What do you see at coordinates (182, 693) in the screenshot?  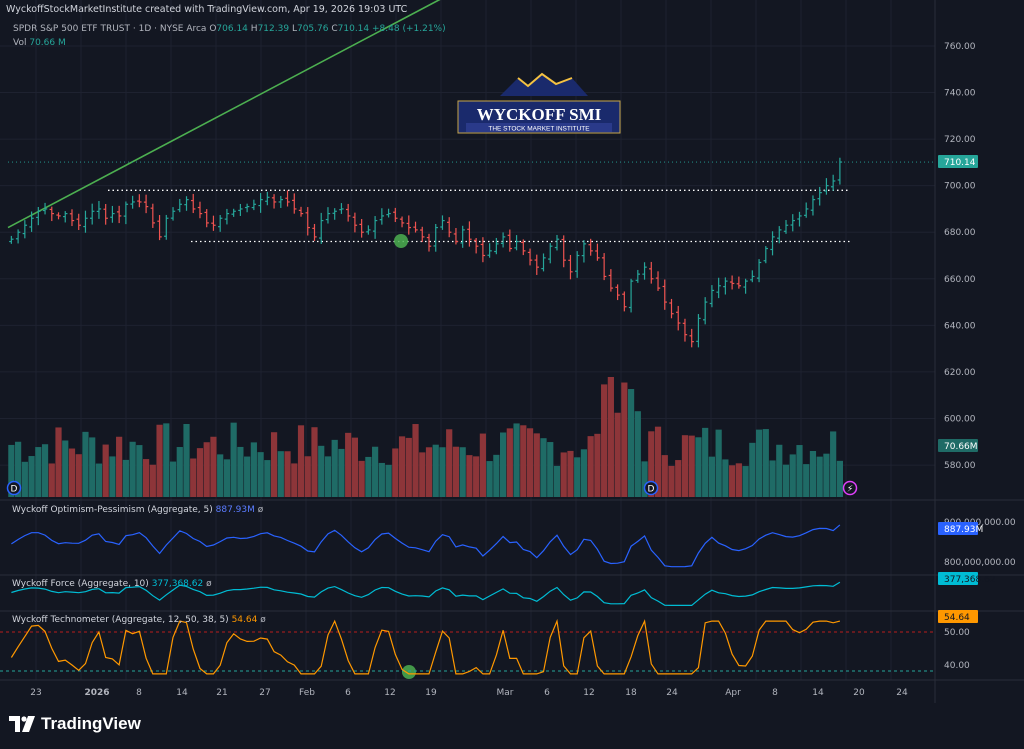 I see `time-tick: 14` at bounding box center [182, 693].